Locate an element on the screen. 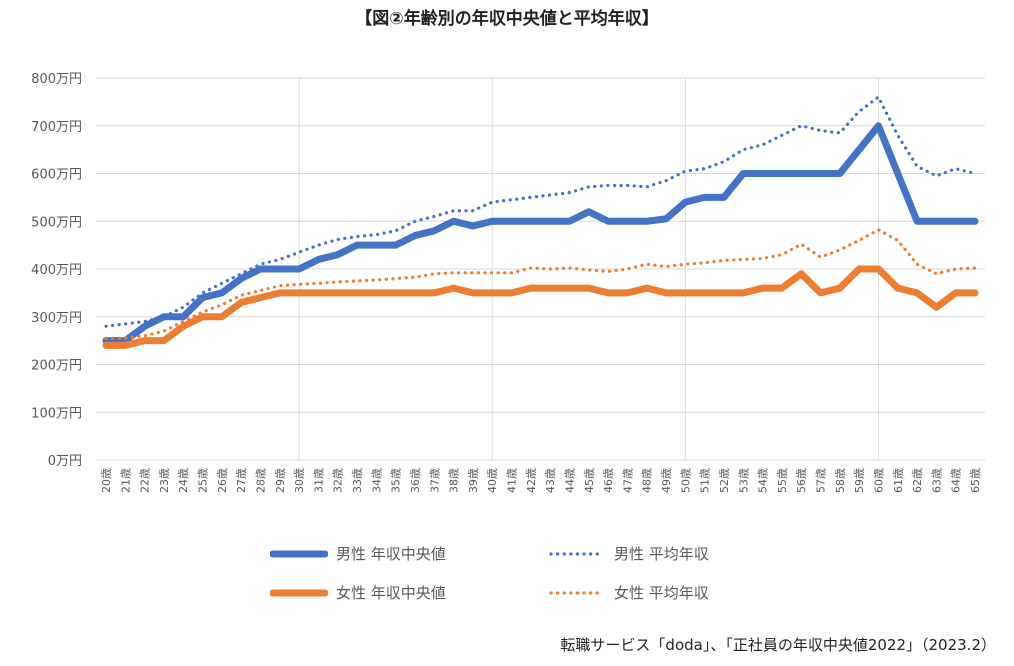 This screenshot has width=1014, height=666. x-tick-label: 37歳 is located at coordinates (434, 480).